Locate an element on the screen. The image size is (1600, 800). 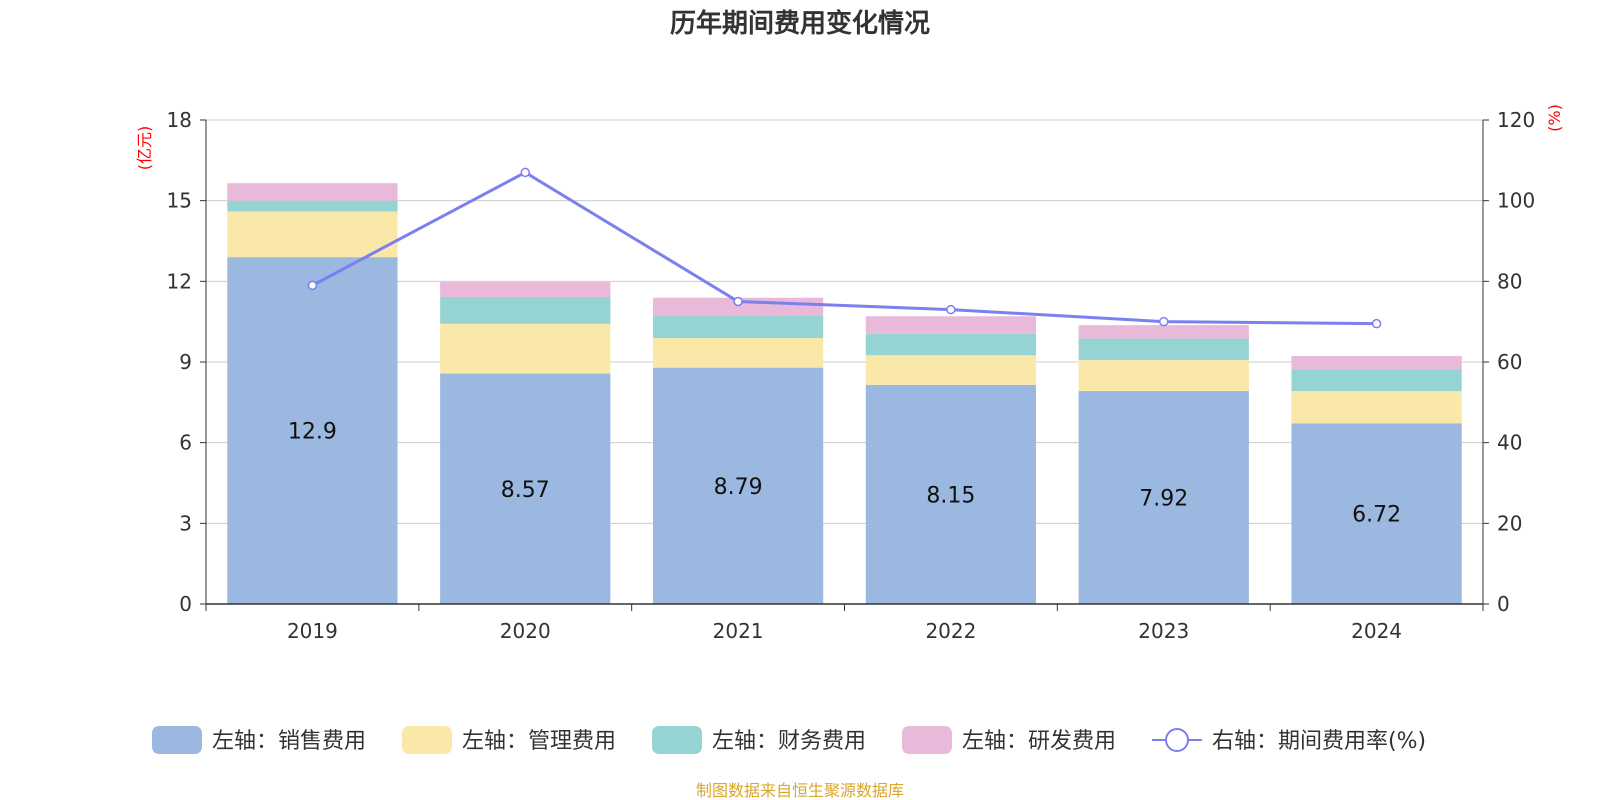
rate-line is located at coordinates (844, 248).